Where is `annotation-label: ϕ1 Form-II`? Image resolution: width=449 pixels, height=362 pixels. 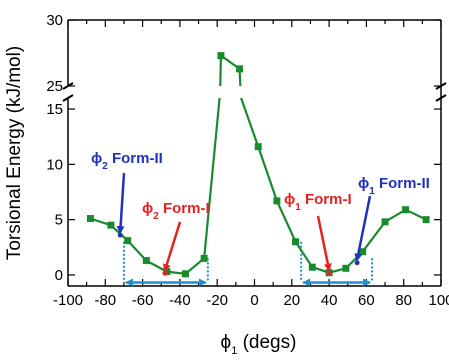
annotation-label: ϕ1 Form-II is located at coordinates (394, 186).